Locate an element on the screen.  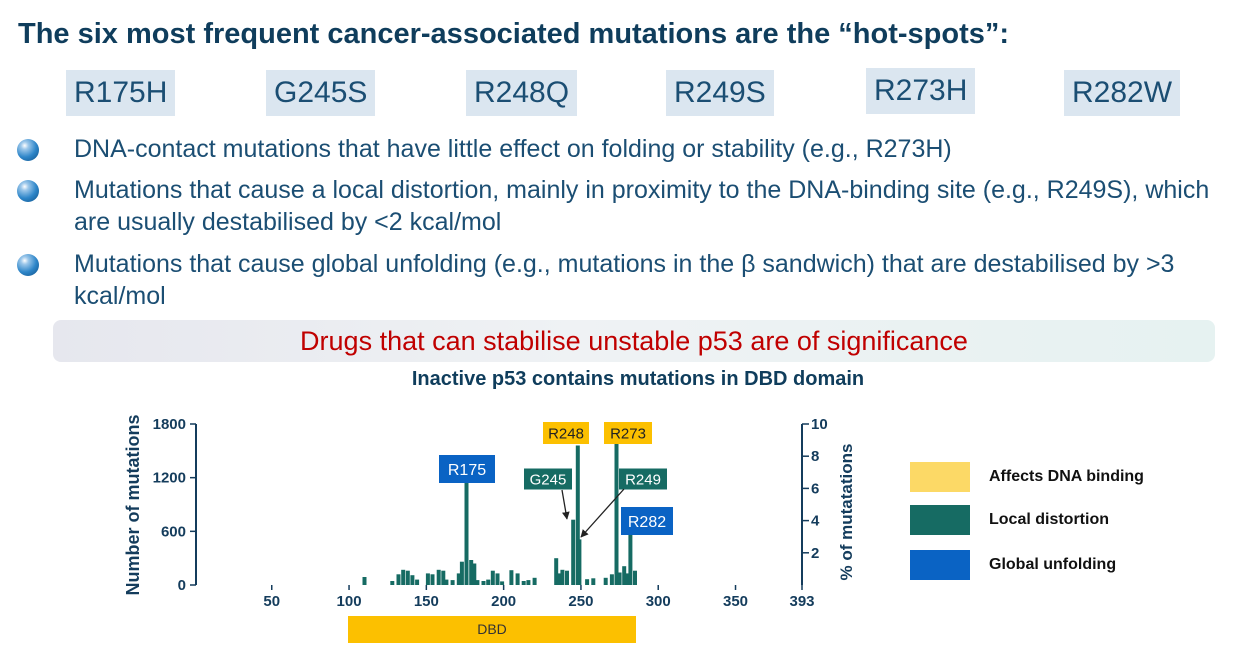
y-tick-label: 0 is located at coordinates (182, 585).